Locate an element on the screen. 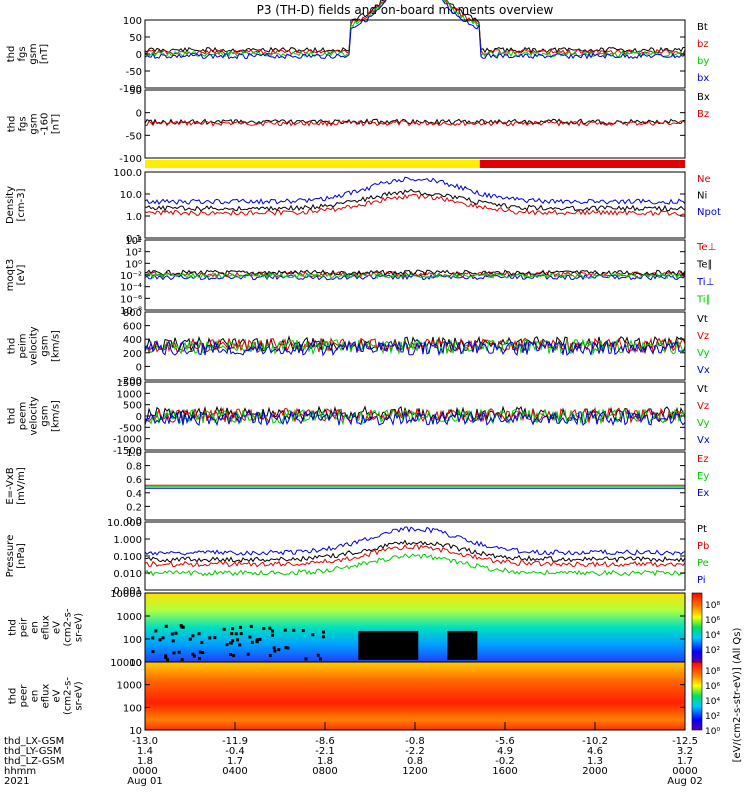 This screenshot has width=750, height=800. panel-mode_bar is located at coordinates (415, 164).